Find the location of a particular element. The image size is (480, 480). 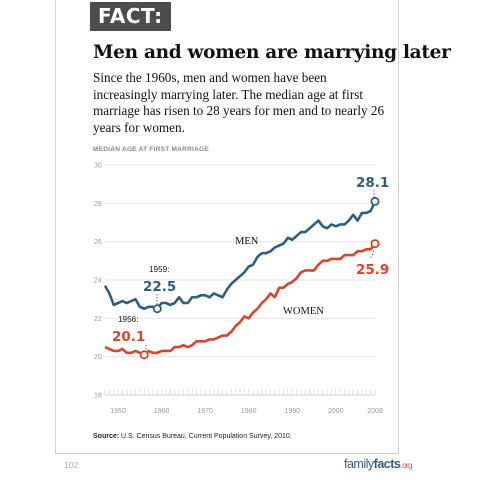

y-tick-label: 22 is located at coordinates (98, 319).